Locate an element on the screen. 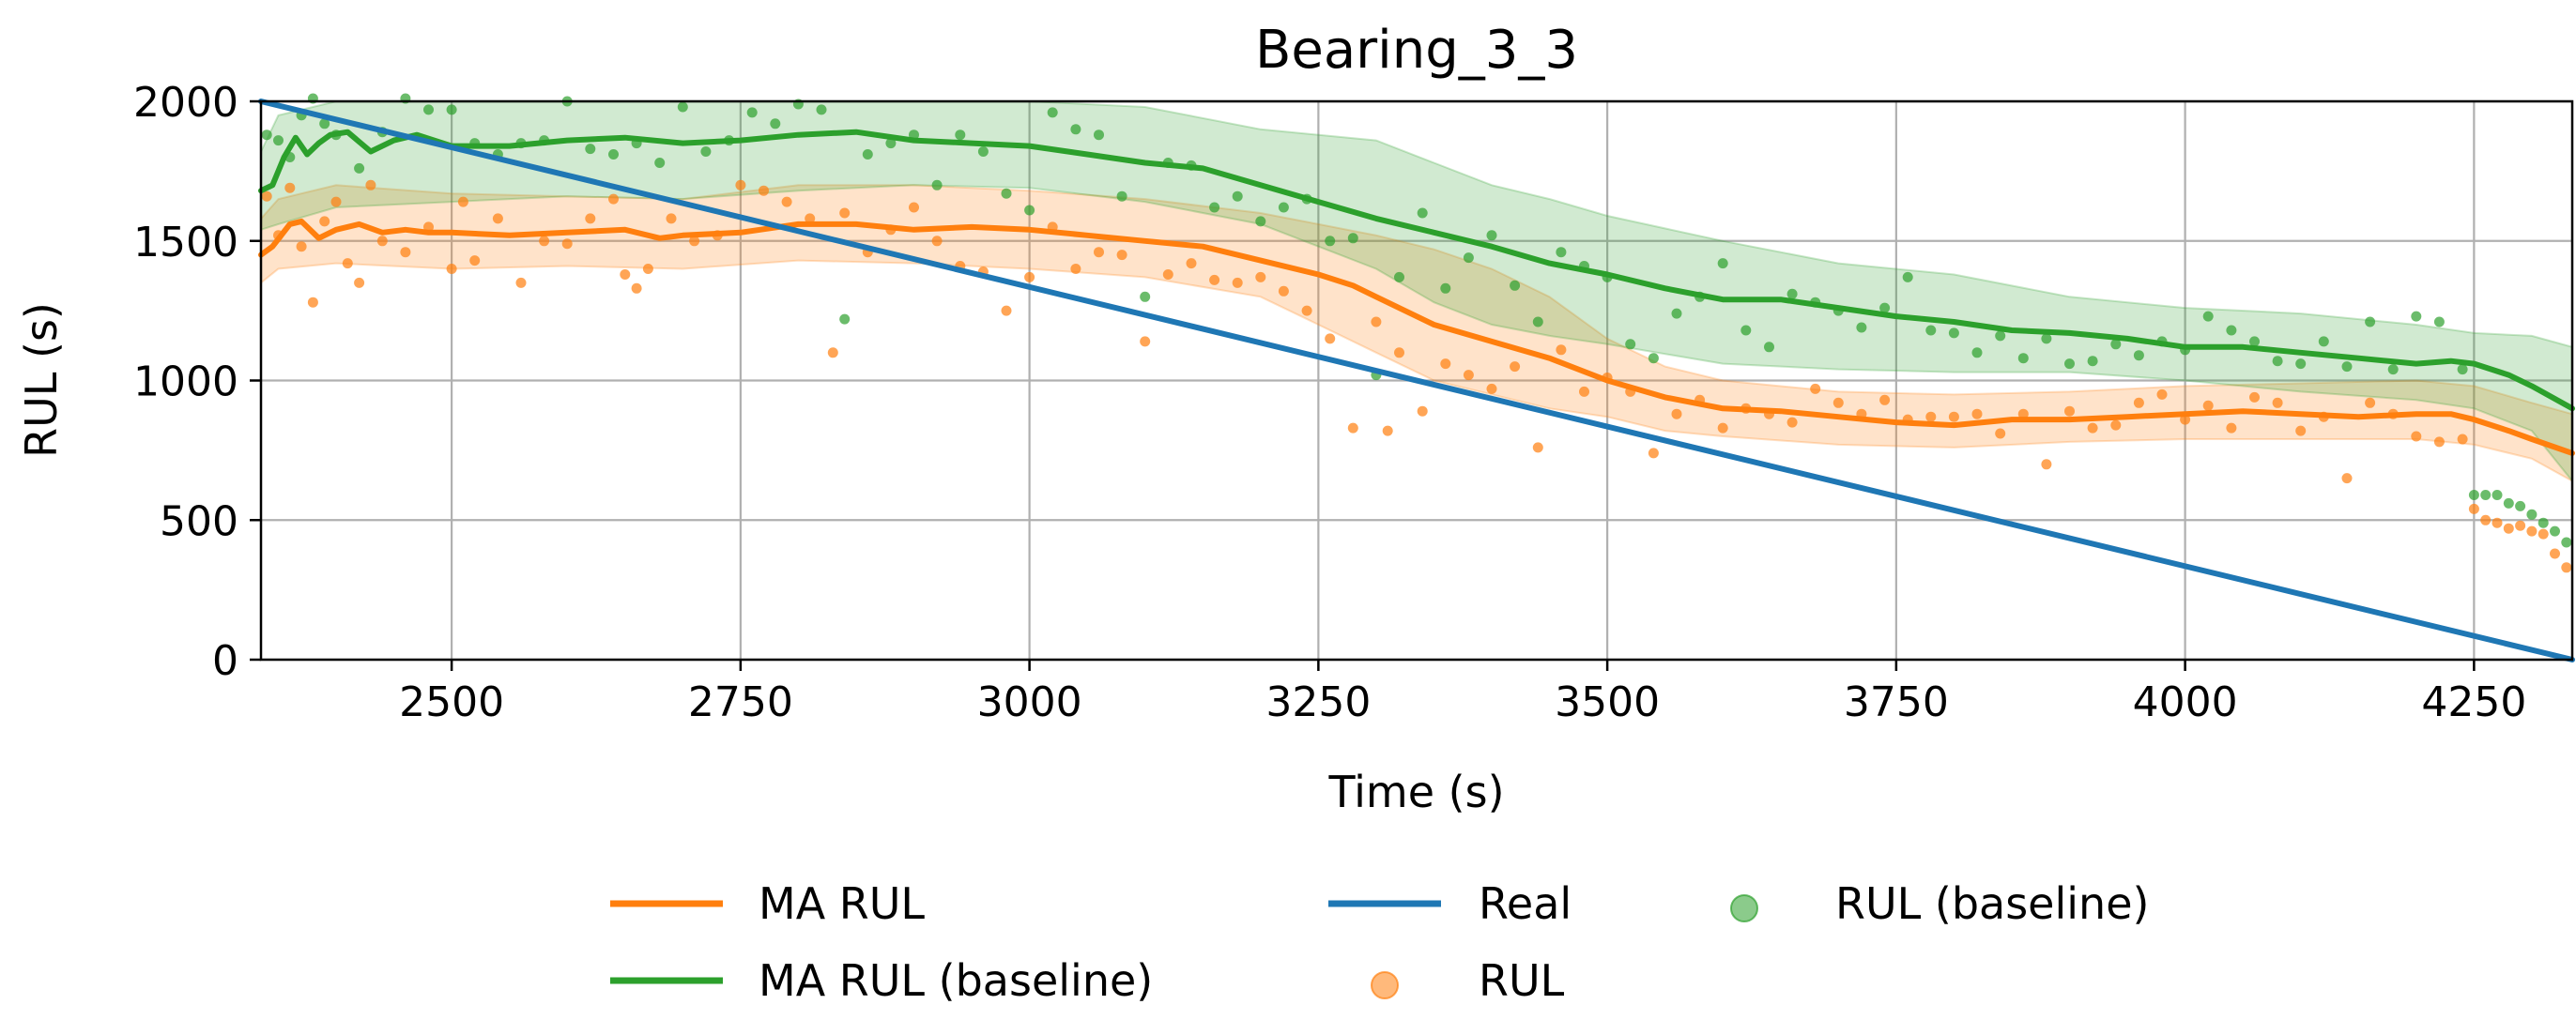 Image resolution: width=2576 pixels, height=1020 pixels. x-tick-label: 3250 is located at coordinates (1318, 702).